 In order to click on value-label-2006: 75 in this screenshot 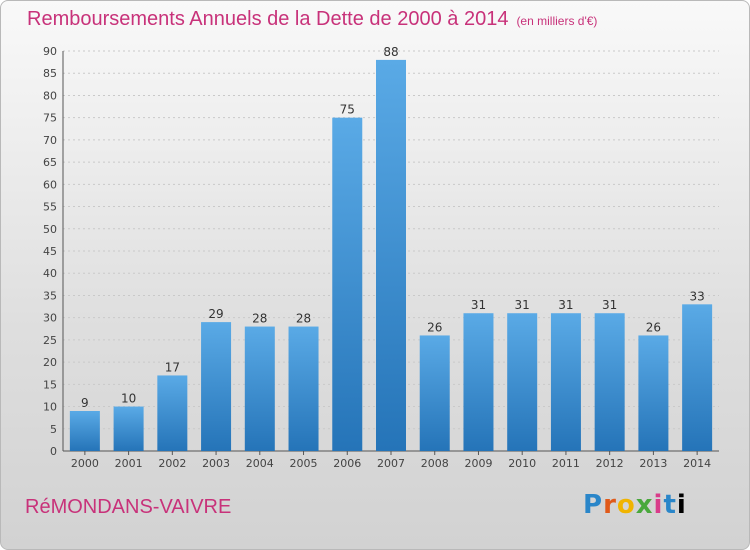, I will do `click(347, 110)`.